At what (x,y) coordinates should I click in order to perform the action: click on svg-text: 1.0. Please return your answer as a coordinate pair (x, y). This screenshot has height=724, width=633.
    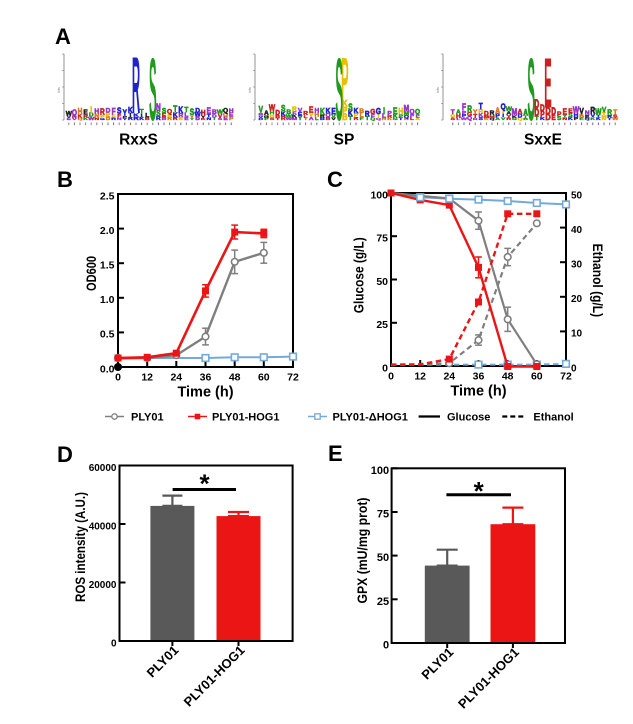
    Looking at the image, I should click on (107, 300).